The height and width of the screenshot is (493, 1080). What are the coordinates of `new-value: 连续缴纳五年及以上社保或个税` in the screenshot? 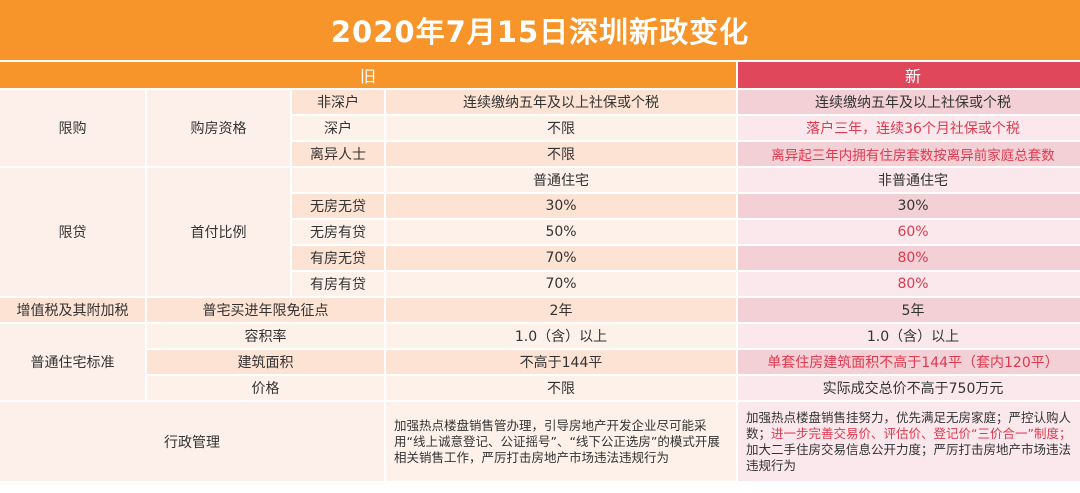 It's located at (909, 102).